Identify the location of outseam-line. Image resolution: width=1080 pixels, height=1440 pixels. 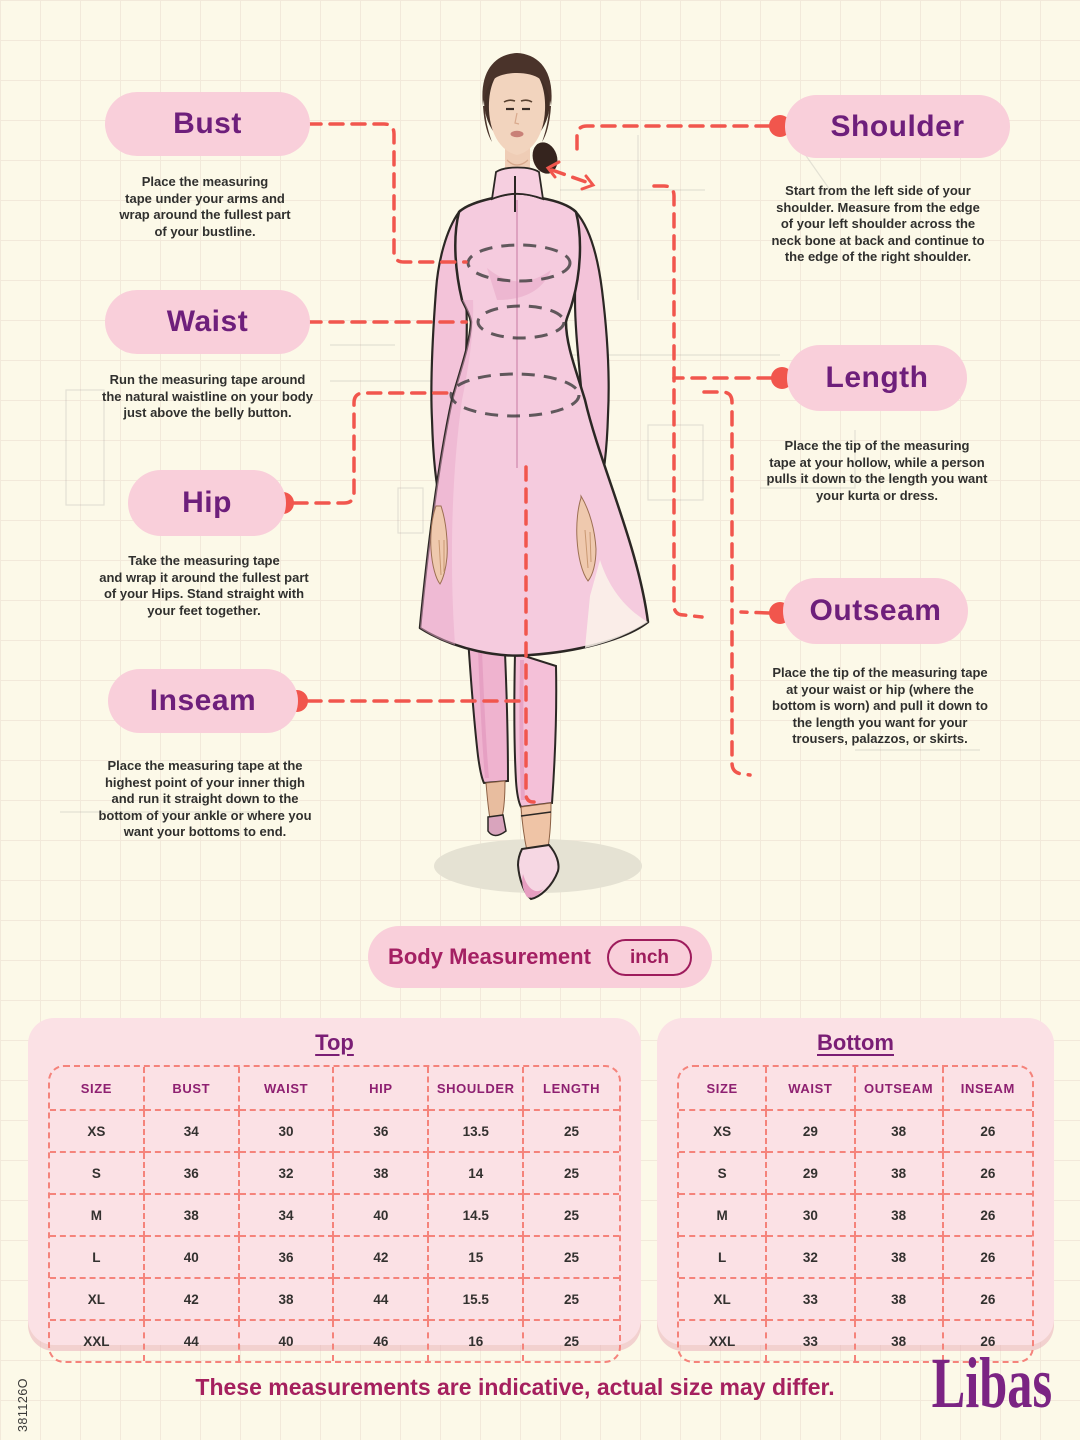
(727, 583).